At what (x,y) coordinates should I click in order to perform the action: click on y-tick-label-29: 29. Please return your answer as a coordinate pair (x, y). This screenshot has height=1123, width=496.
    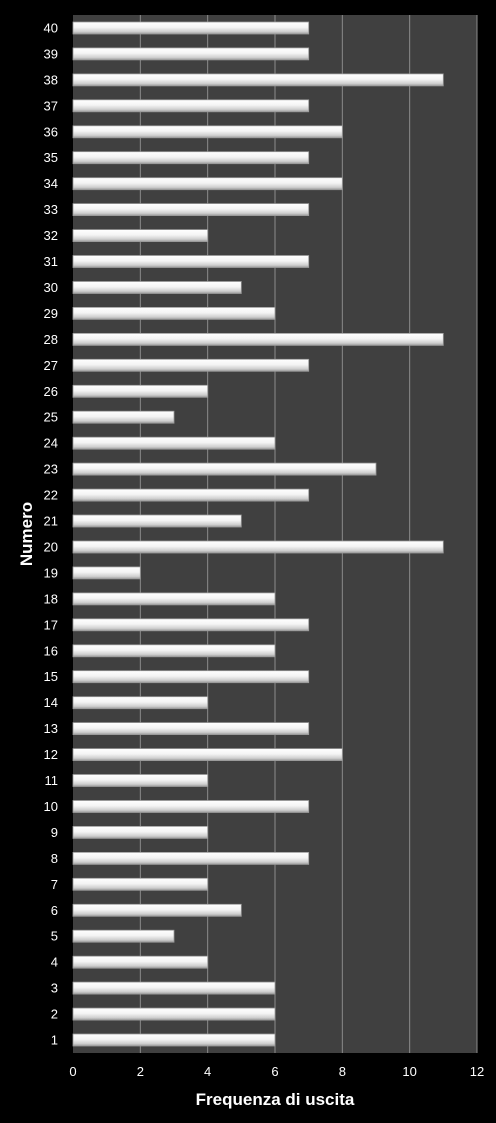
    Looking at the image, I should click on (51, 313).